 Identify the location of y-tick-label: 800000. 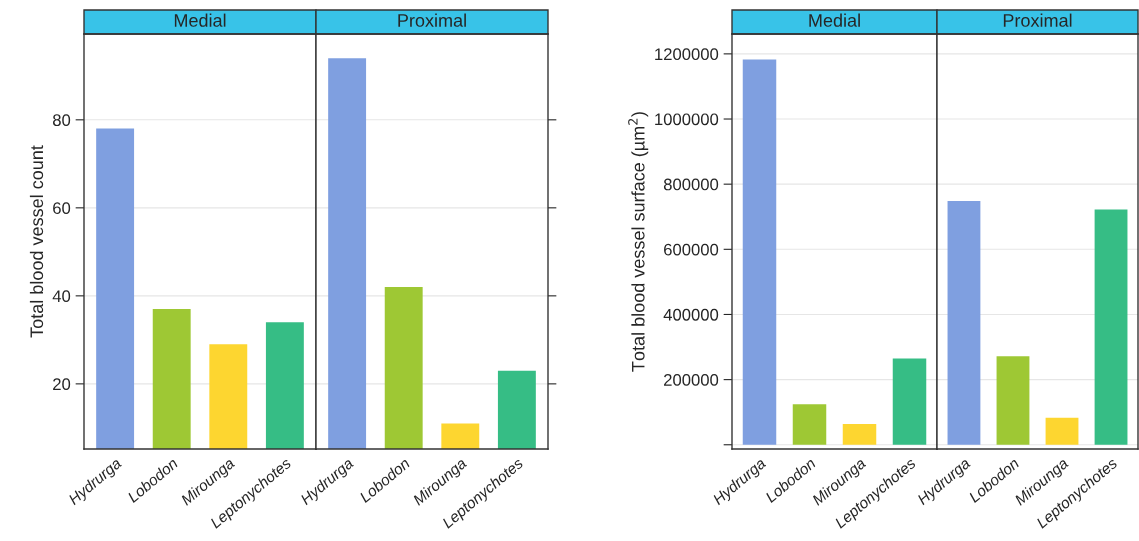
(691, 184).